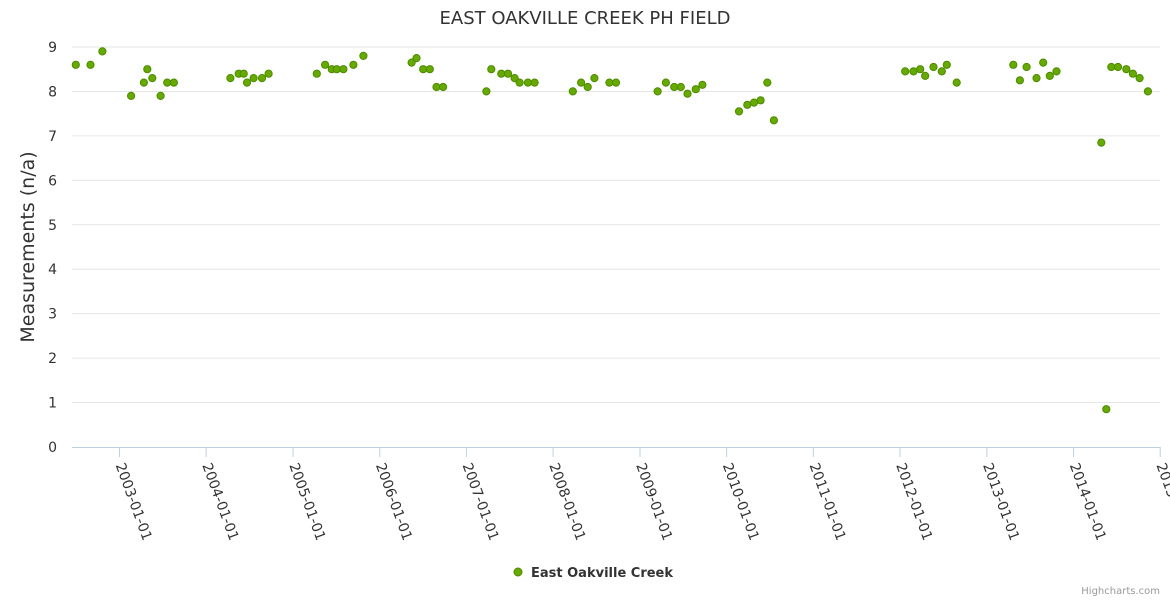  Describe the element at coordinates (566, 502) in the screenshot. I see `x-tick-label: 2008-01-01` at that location.